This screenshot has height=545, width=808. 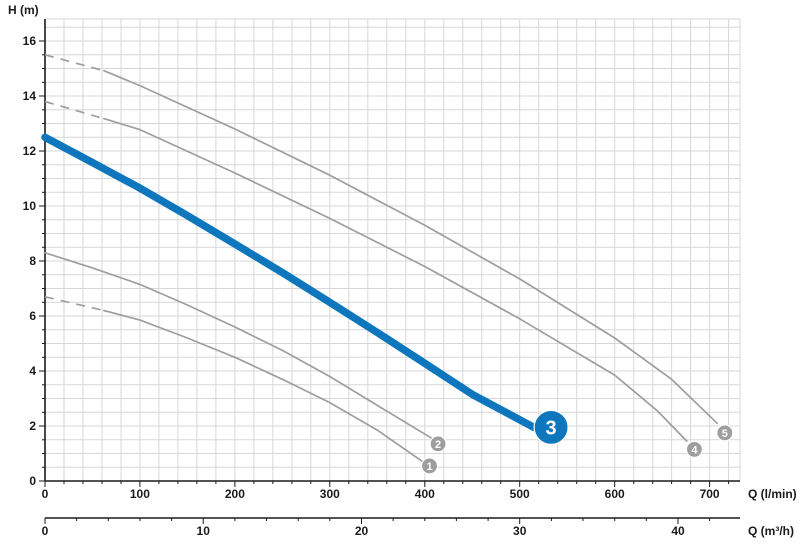 I want to click on curve-2-marker-label: 2, so click(x=438, y=445).